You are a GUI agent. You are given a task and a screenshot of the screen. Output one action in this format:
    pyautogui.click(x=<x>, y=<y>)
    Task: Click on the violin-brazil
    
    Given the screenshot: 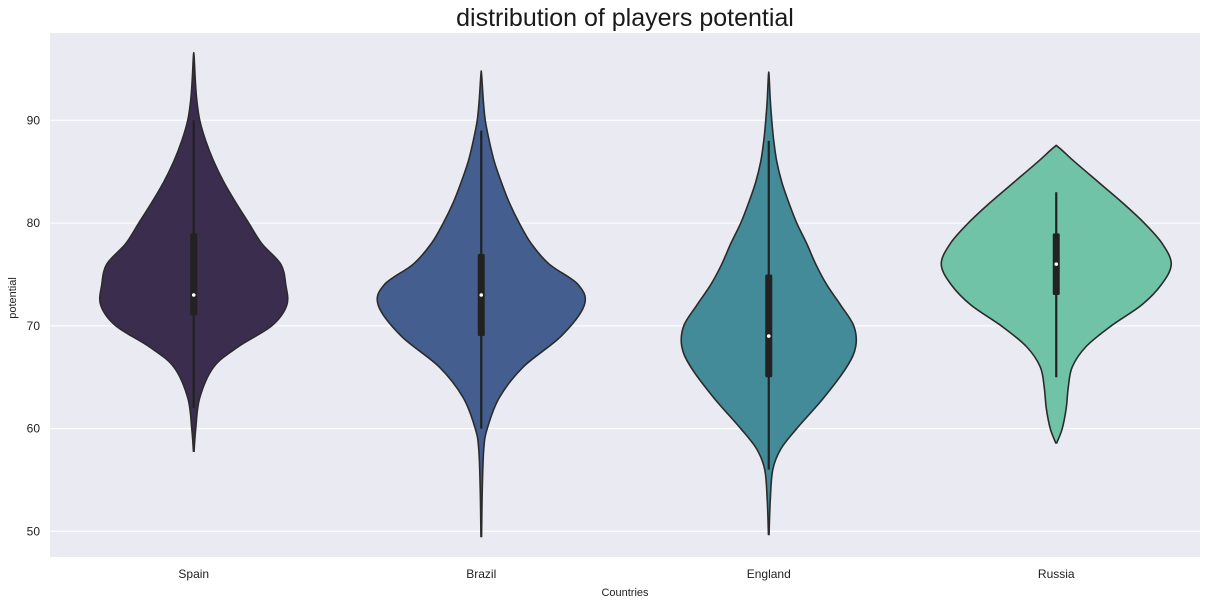 What is the action you would take?
    pyautogui.click(x=481, y=304)
    